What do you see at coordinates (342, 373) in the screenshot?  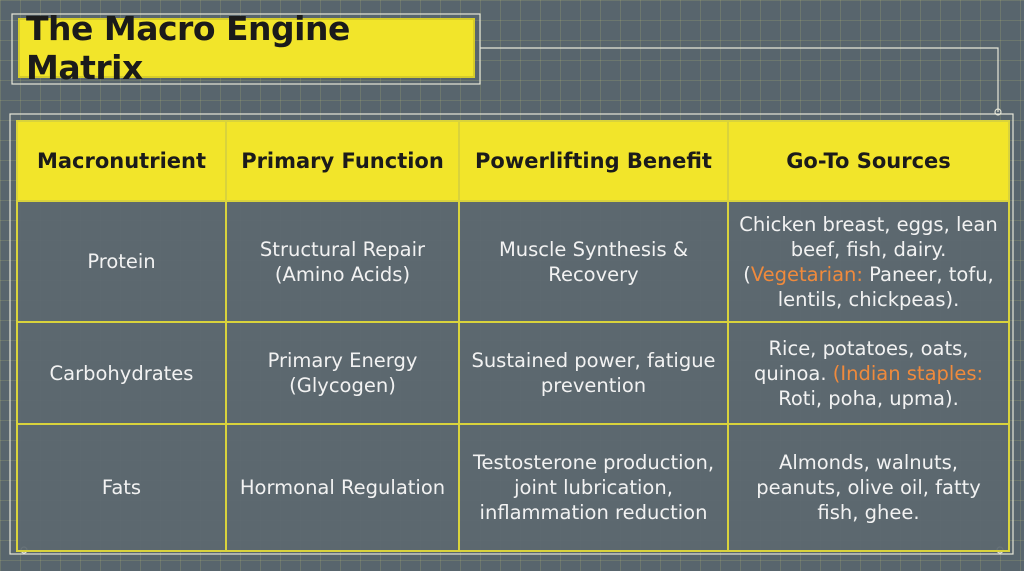 I see `table-cell: Primary Energy (Glycogen)` at bounding box center [342, 373].